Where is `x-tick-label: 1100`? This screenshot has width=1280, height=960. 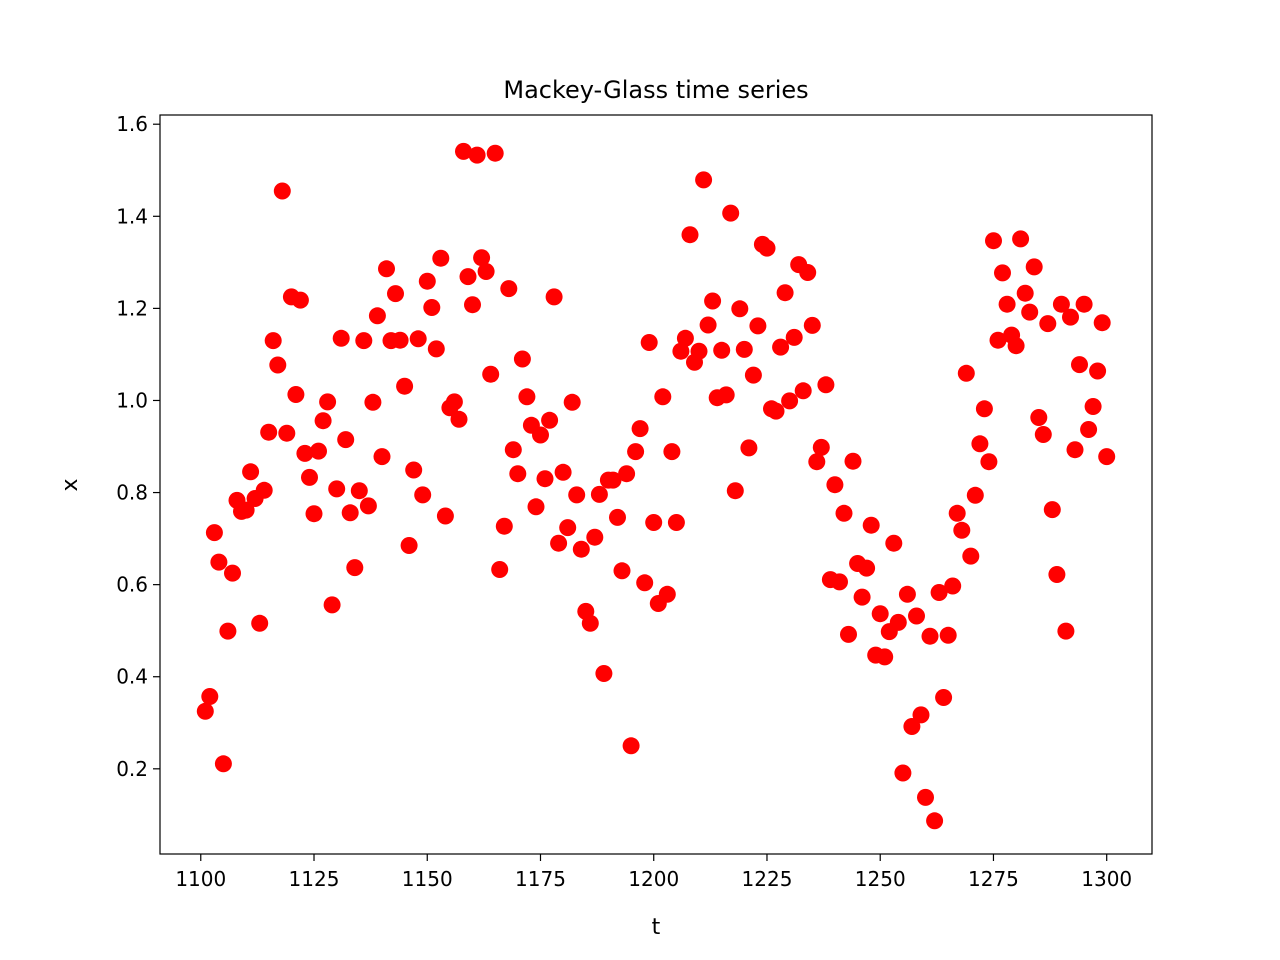
x-tick-label: 1100 is located at coordinates (200, 879).